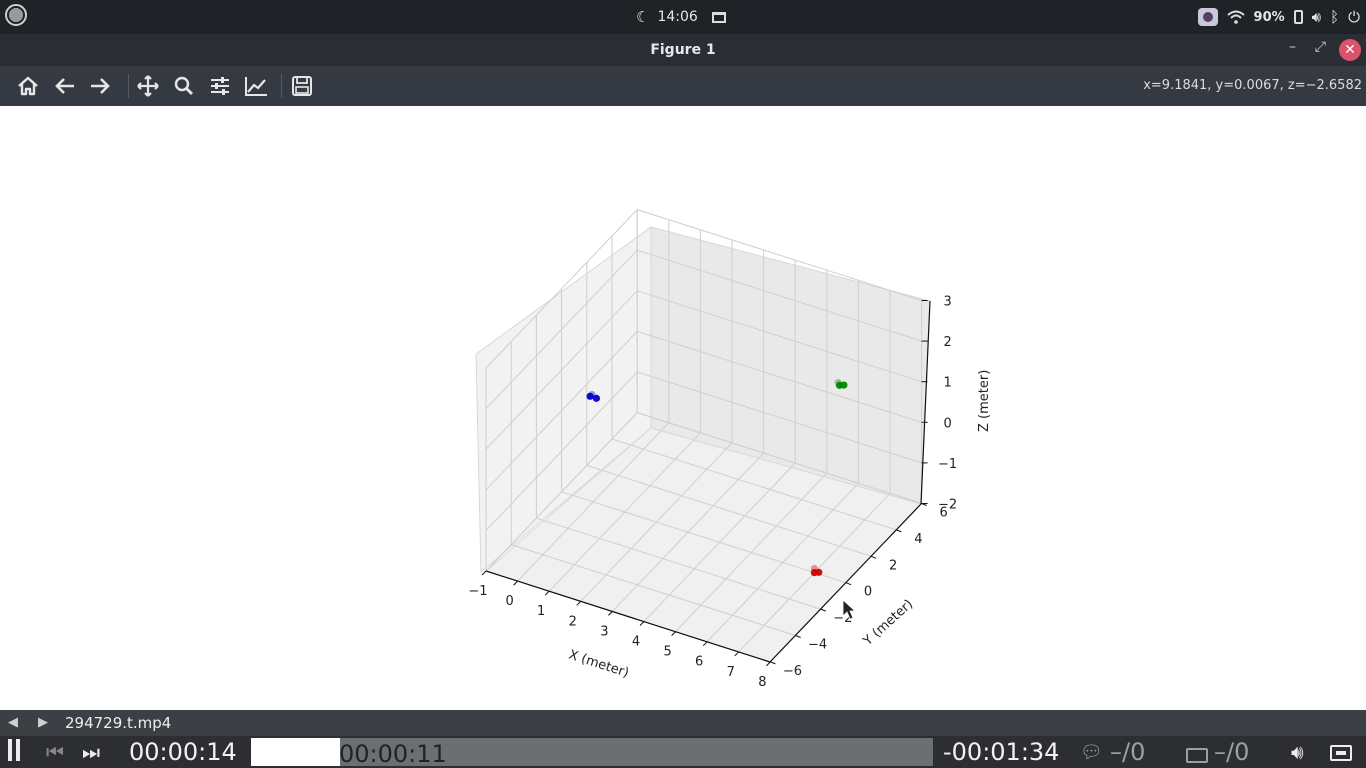 The height and width of the screenshot is (768, 1366). Describe the element at coordinates (477, 591) in the screenshot. I see `x-tick-label: −1` at that location.